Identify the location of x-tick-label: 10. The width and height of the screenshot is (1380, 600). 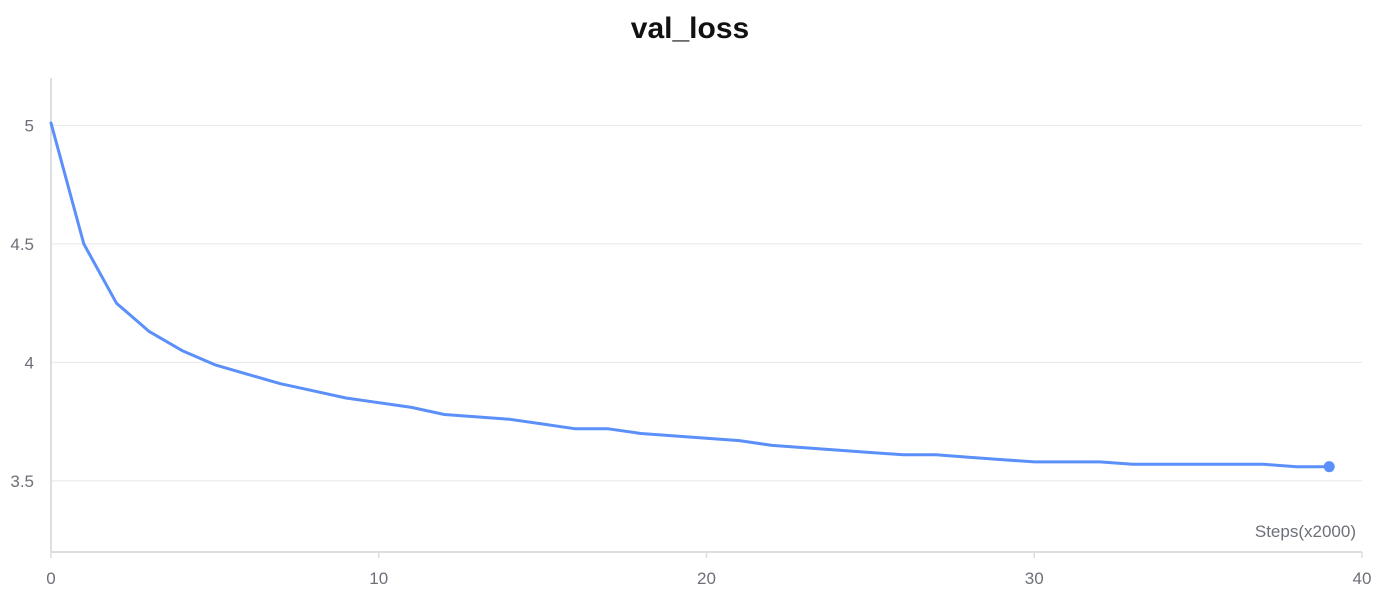
(378, 578).